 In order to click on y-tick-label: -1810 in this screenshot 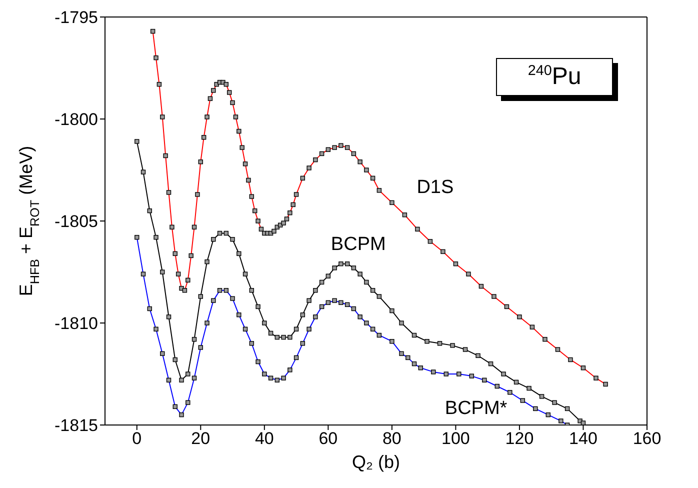, I will do `click(76, 324)`.